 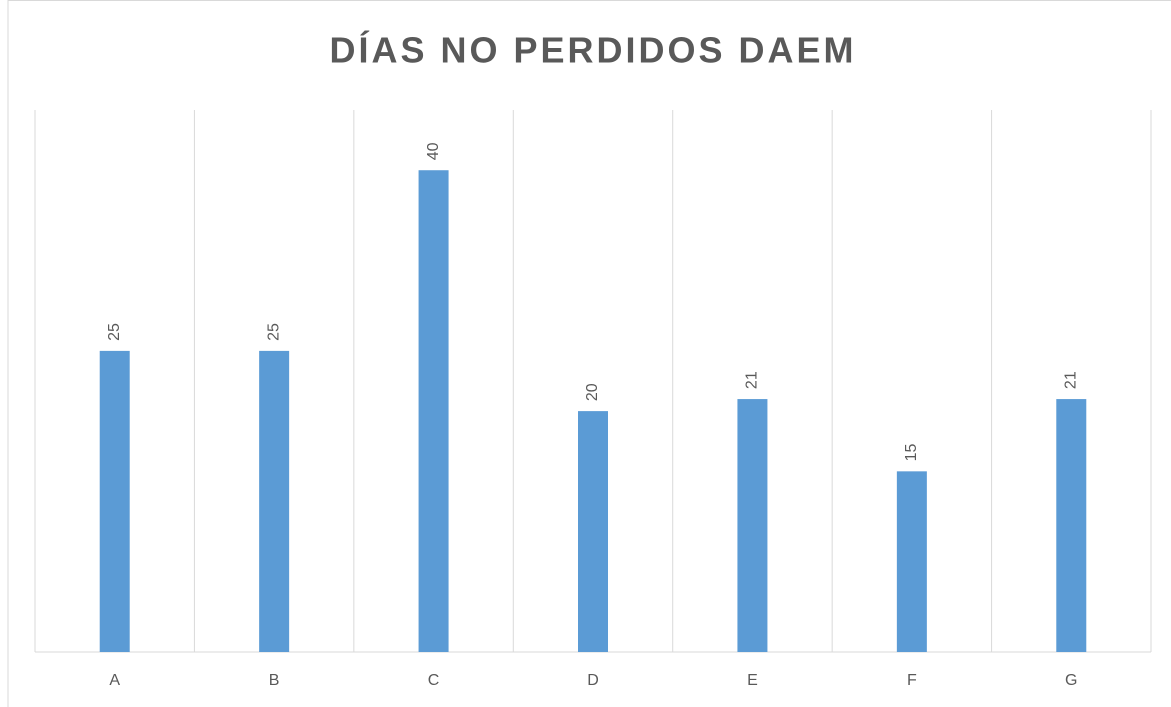 I want to click on data-label: 20, so click(x=592, y=392).